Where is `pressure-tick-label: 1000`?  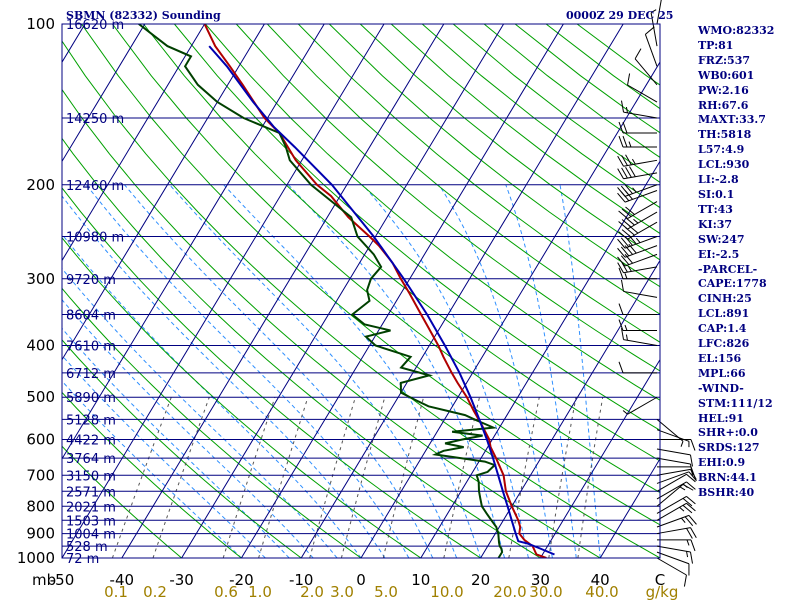 pressure-tick-label: 1000 is located at coordinates (36, 558).